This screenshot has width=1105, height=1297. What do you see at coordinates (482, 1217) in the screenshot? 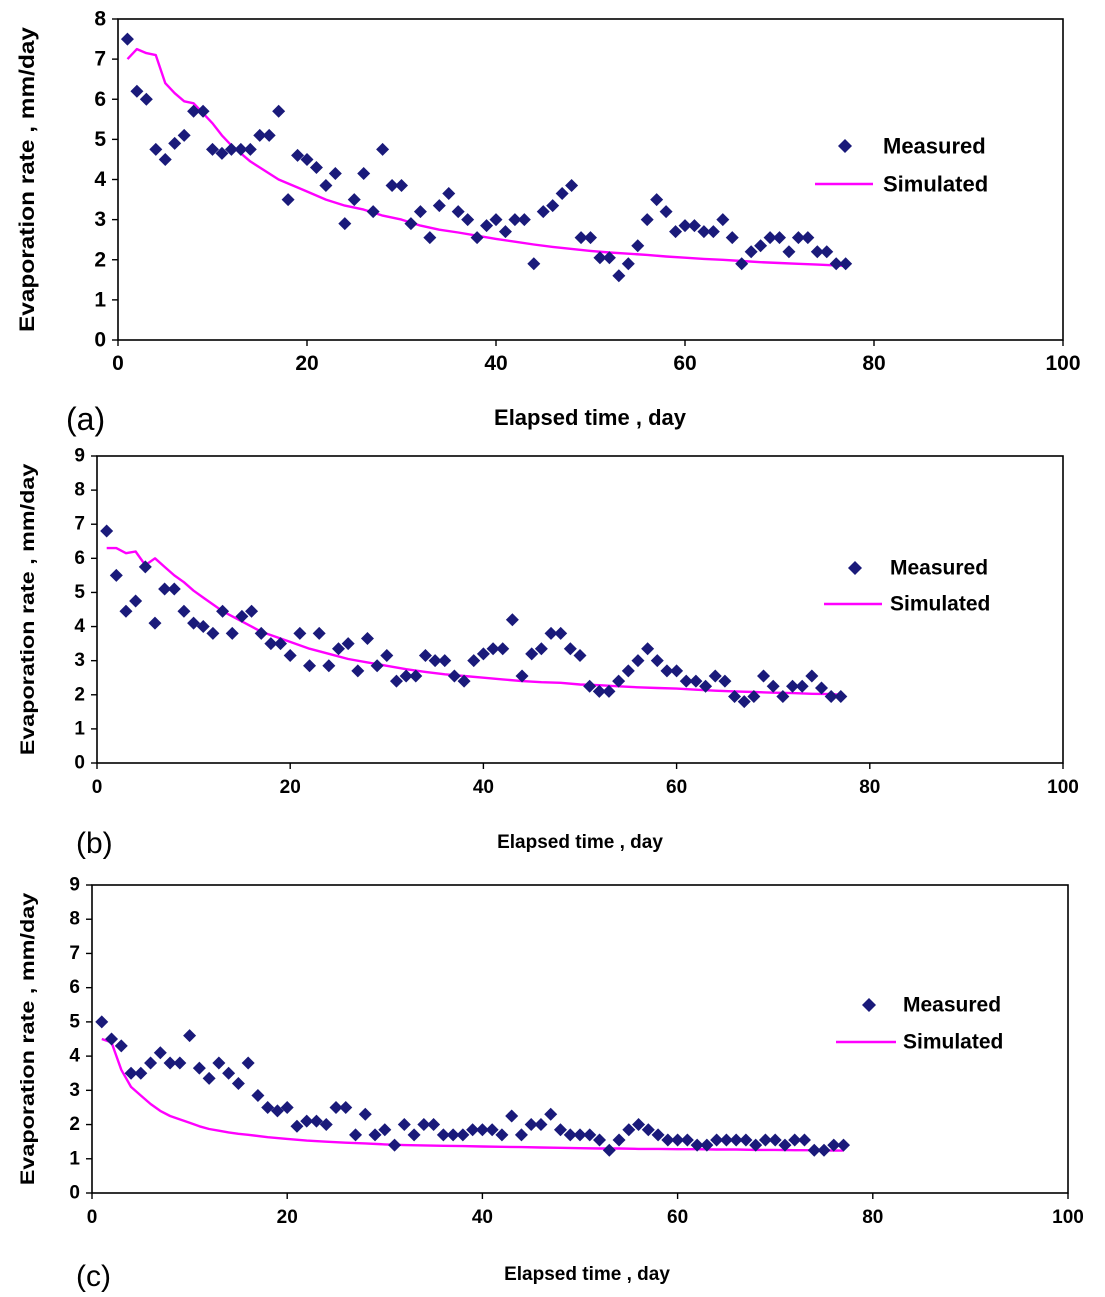
I see `x-tick-label: 40` at bounding box center [482, 1217].